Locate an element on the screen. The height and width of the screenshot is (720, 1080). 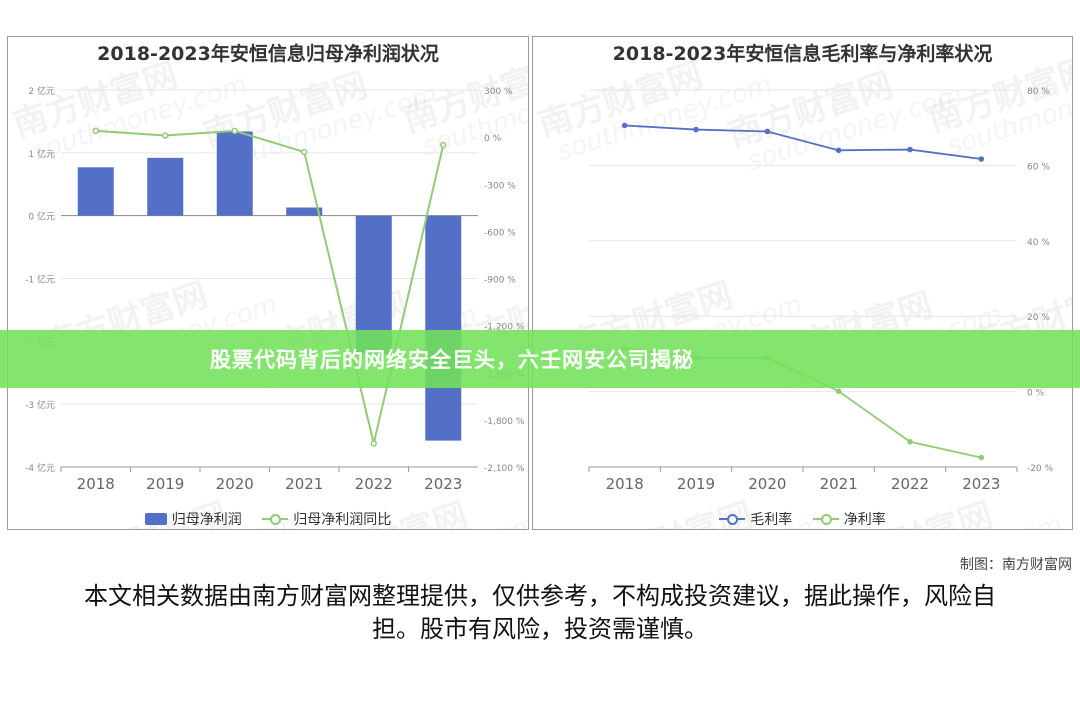
y-tick-label: -20 % is located at coordinates (1040, 469).